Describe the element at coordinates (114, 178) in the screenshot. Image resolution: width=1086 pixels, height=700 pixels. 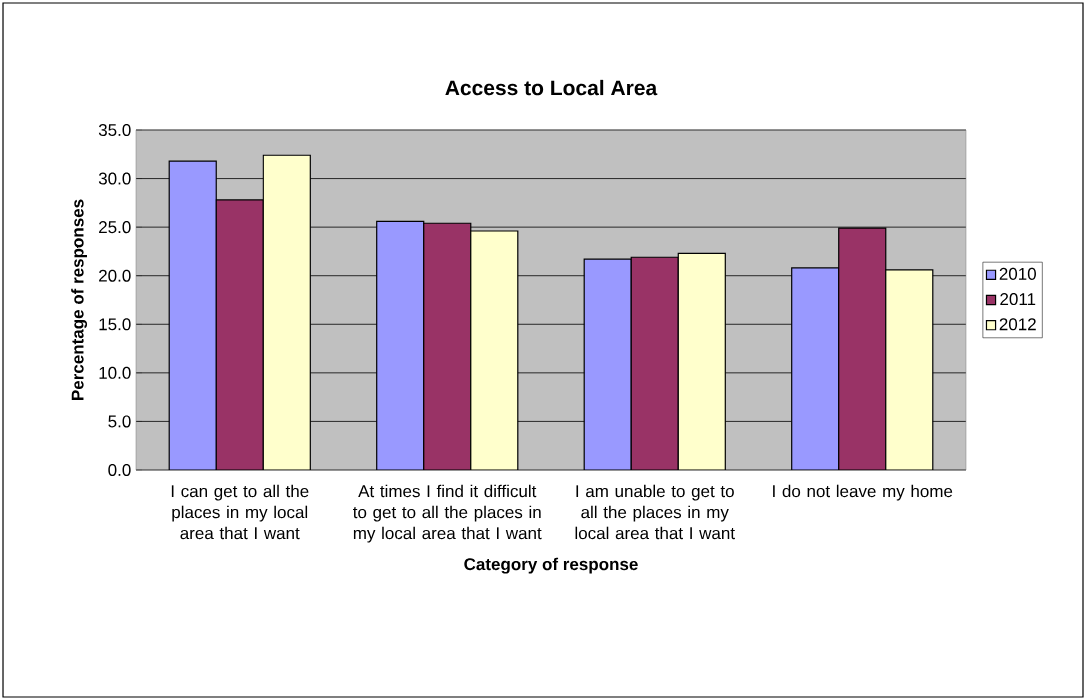
I see `y-tick-label: 30.0` at that location.